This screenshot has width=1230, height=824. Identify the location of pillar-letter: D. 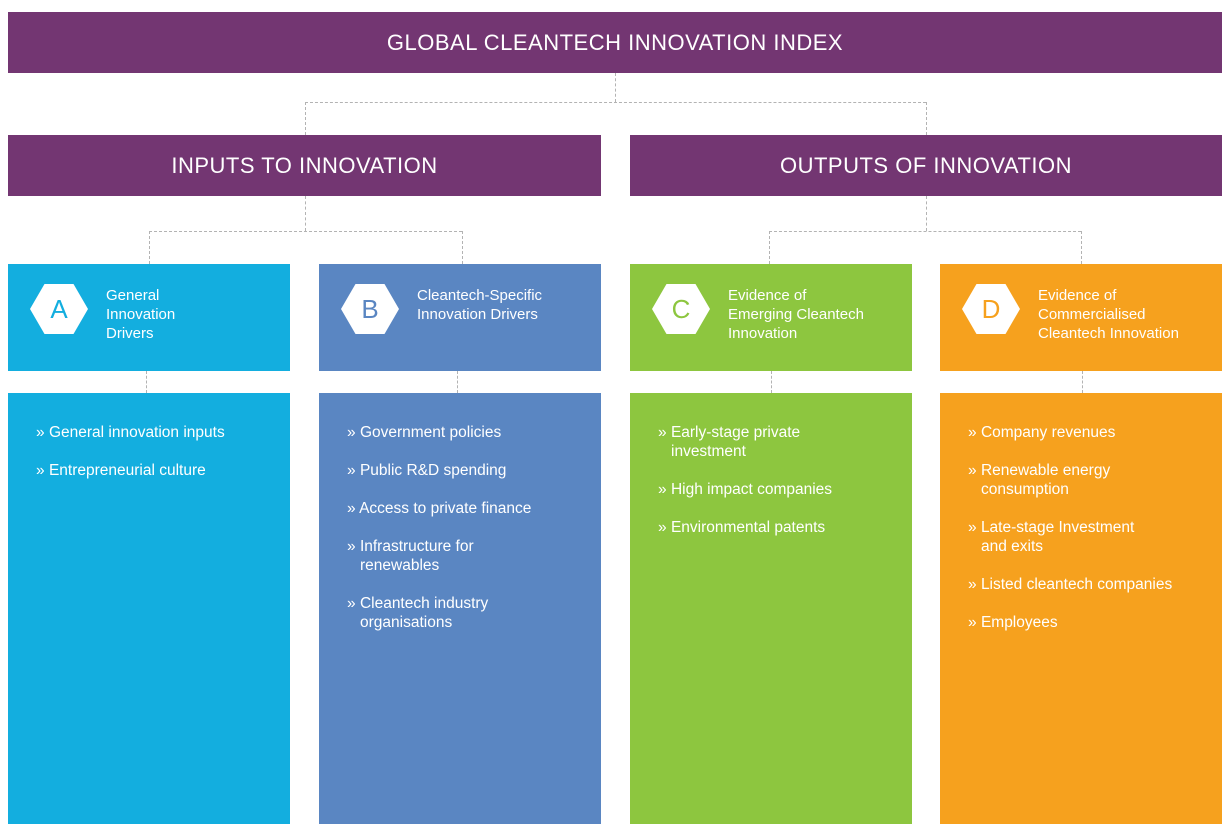
(991, 308).